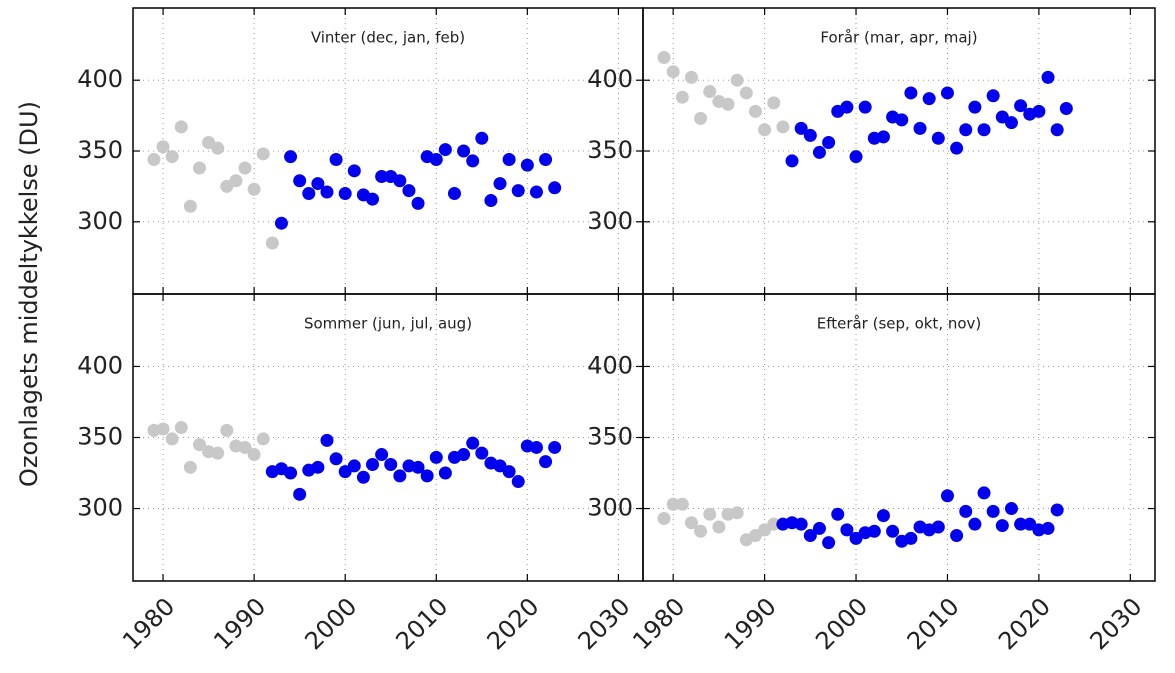  What do you see at coordinates (29, 294) in the screenshot?
I see `y-axis-label: Ozonlagets middeltykkelse (DU)` at bounding box center [29, 294].